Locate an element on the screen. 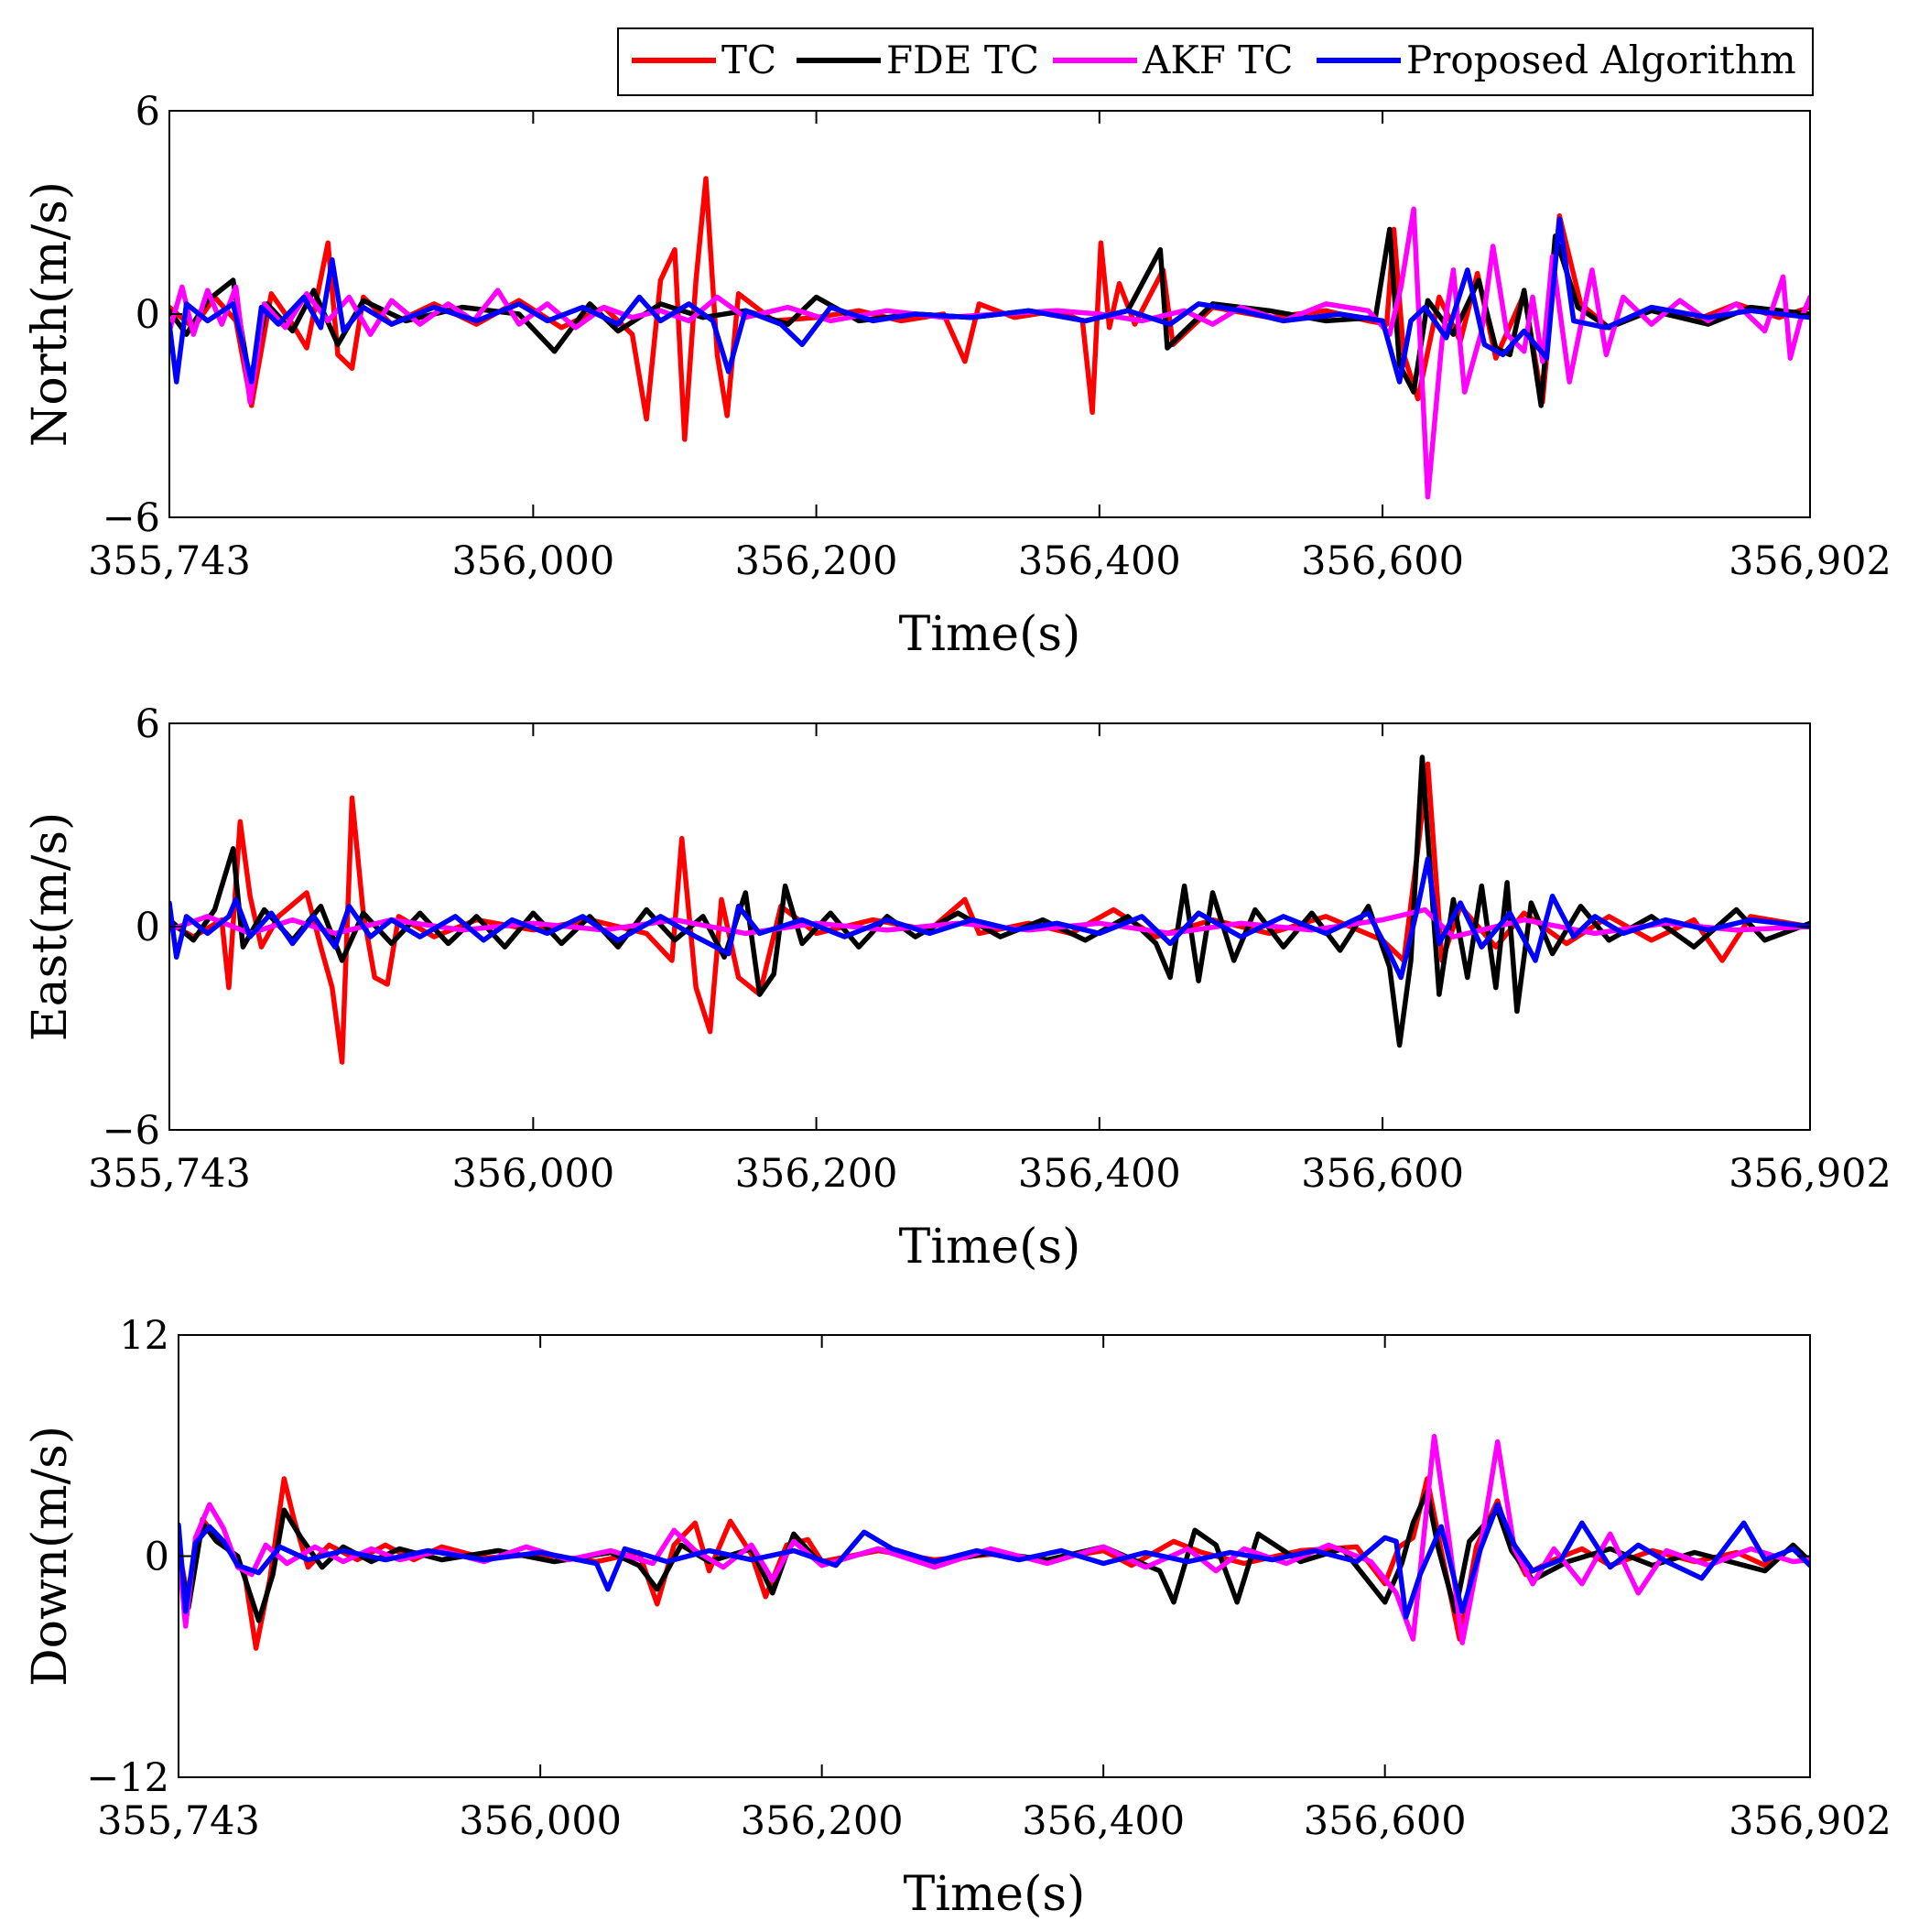 This screenshot has width=1908, height=1932. legend-label: TC is located at coordinates (749, 60).